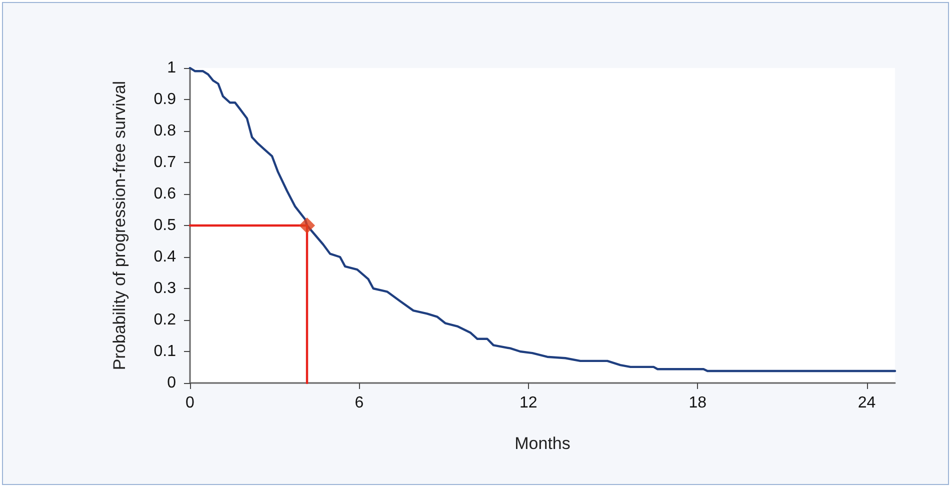  What do you see at coordinates (165, 99) in the screenshot?
I see `y-tick-label: 0.9` at bounding box center [165, 99].